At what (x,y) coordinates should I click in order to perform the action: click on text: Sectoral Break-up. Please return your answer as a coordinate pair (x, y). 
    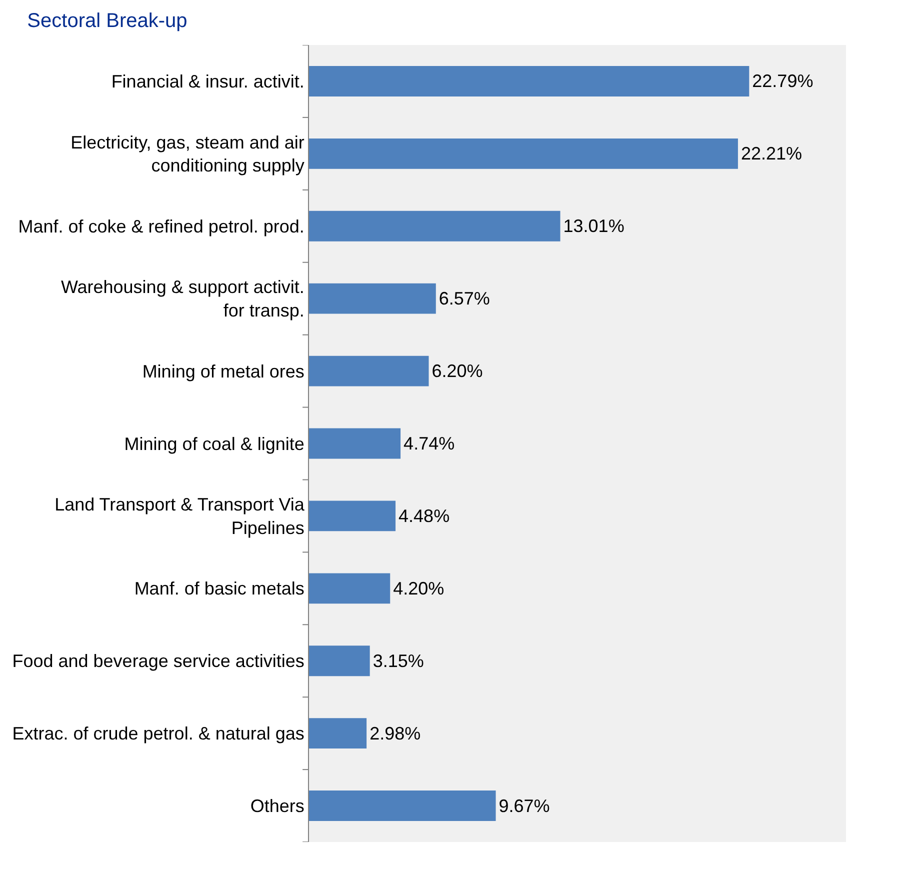
    Looking at the image, I should click on (107, 21).